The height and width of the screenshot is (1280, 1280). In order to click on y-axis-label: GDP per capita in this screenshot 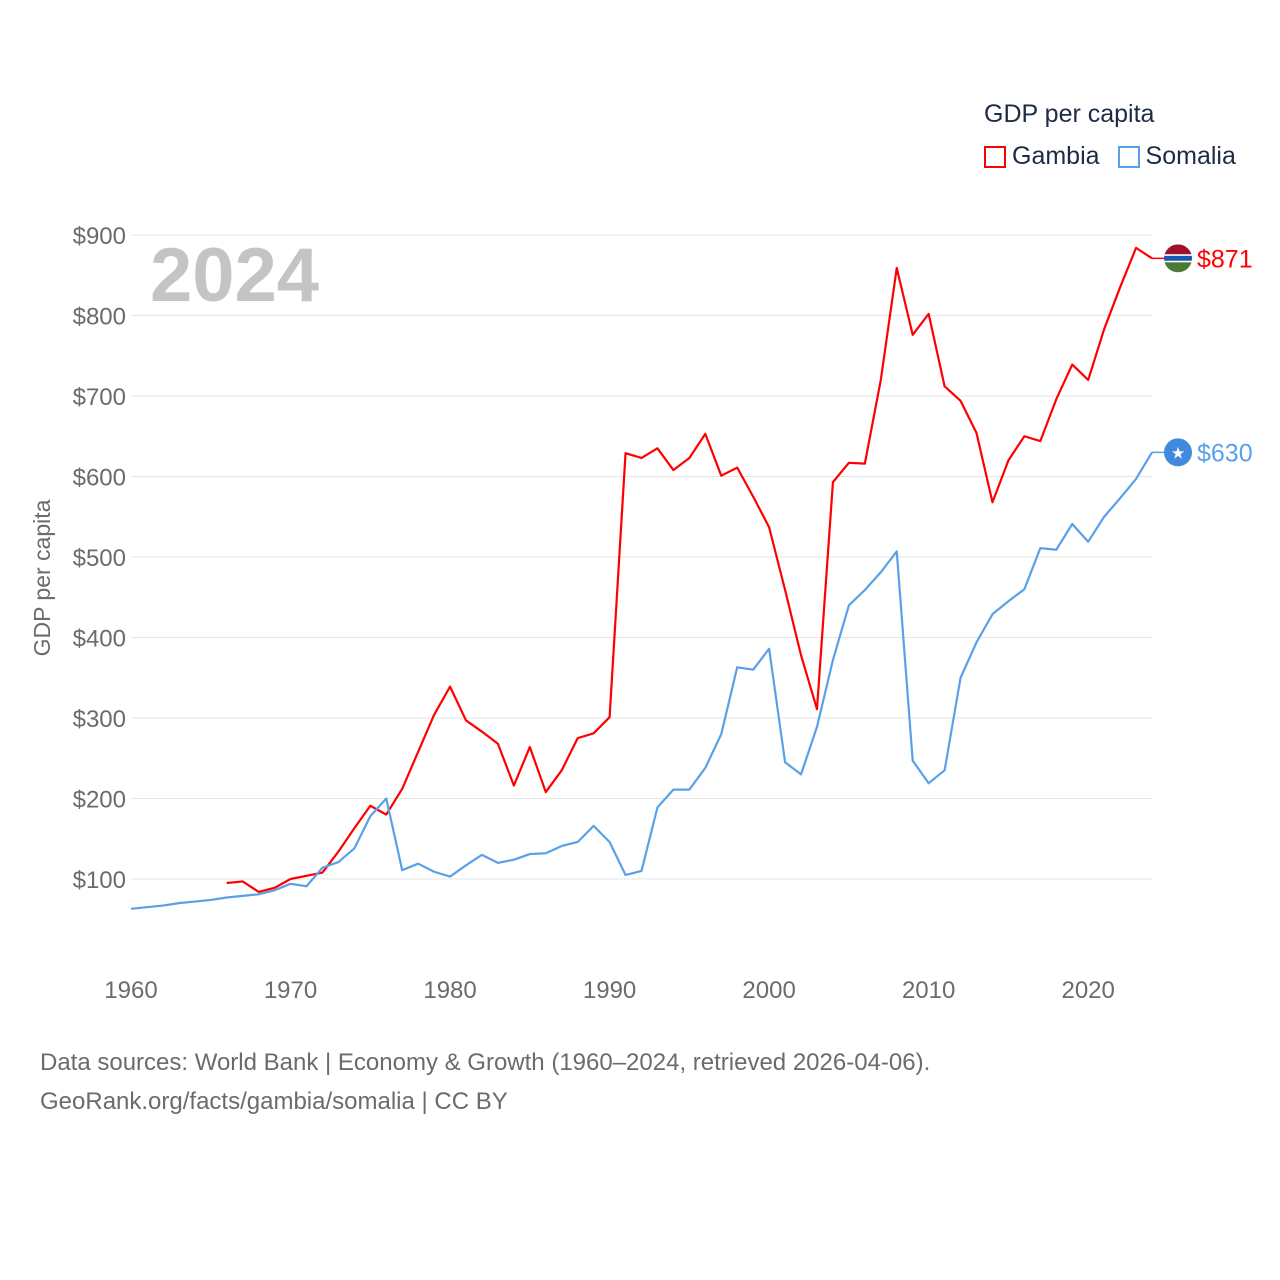, I will do `click(42, 577)`.